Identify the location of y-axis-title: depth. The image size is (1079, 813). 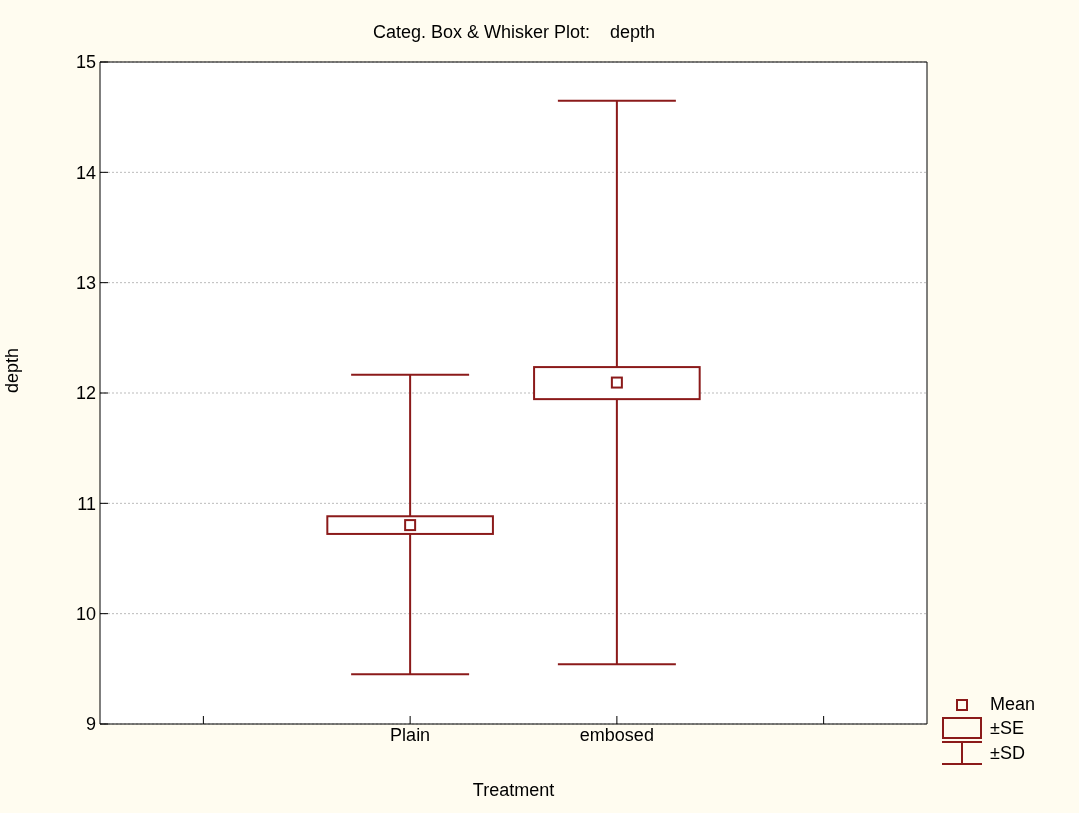
(12, 370).